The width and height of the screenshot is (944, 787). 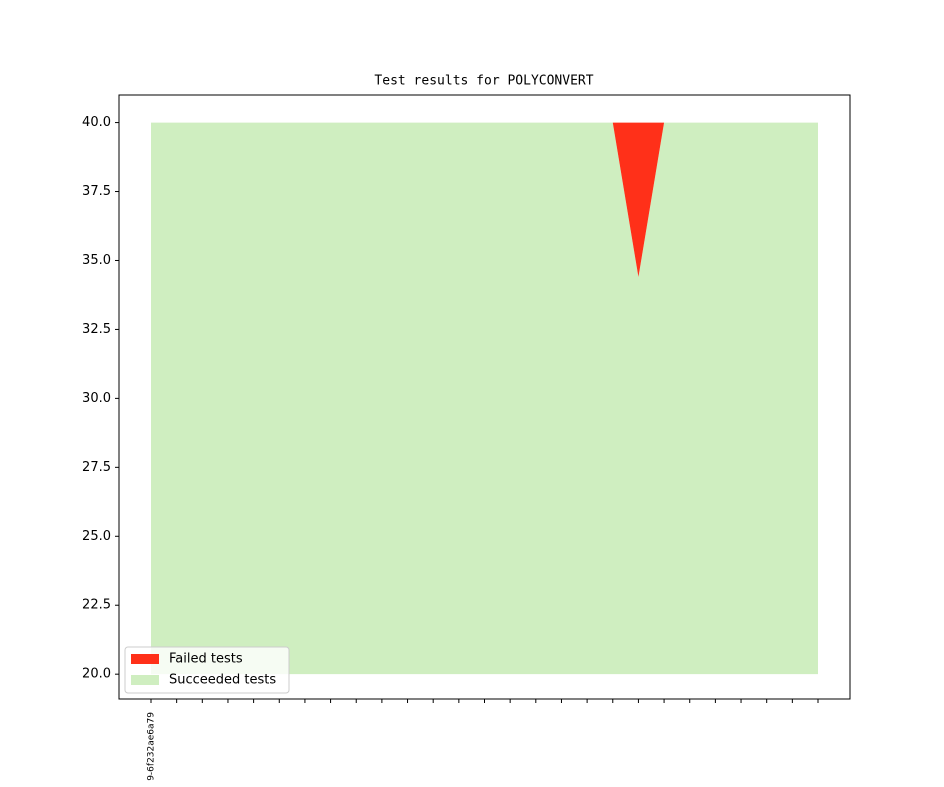 What do you see at coordinates (96, 191) in the screenshot?
I see `y-tick-label: 37.5` at bounding box center [96, 191].